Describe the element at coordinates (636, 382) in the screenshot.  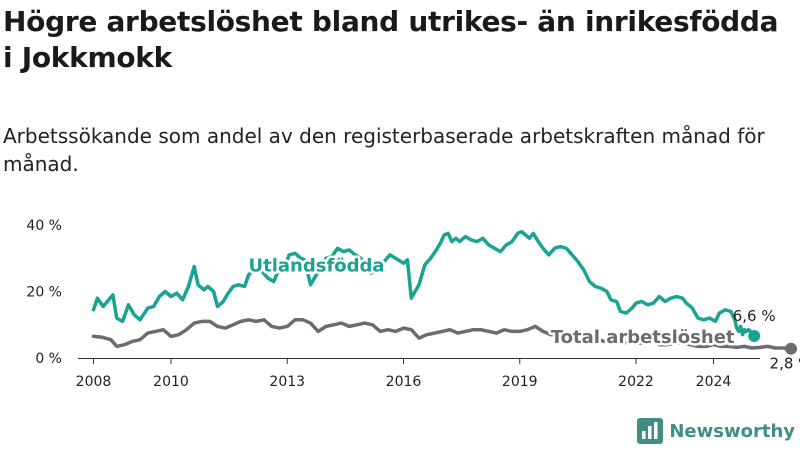
I see `x-tick-label: 2022` at that location.